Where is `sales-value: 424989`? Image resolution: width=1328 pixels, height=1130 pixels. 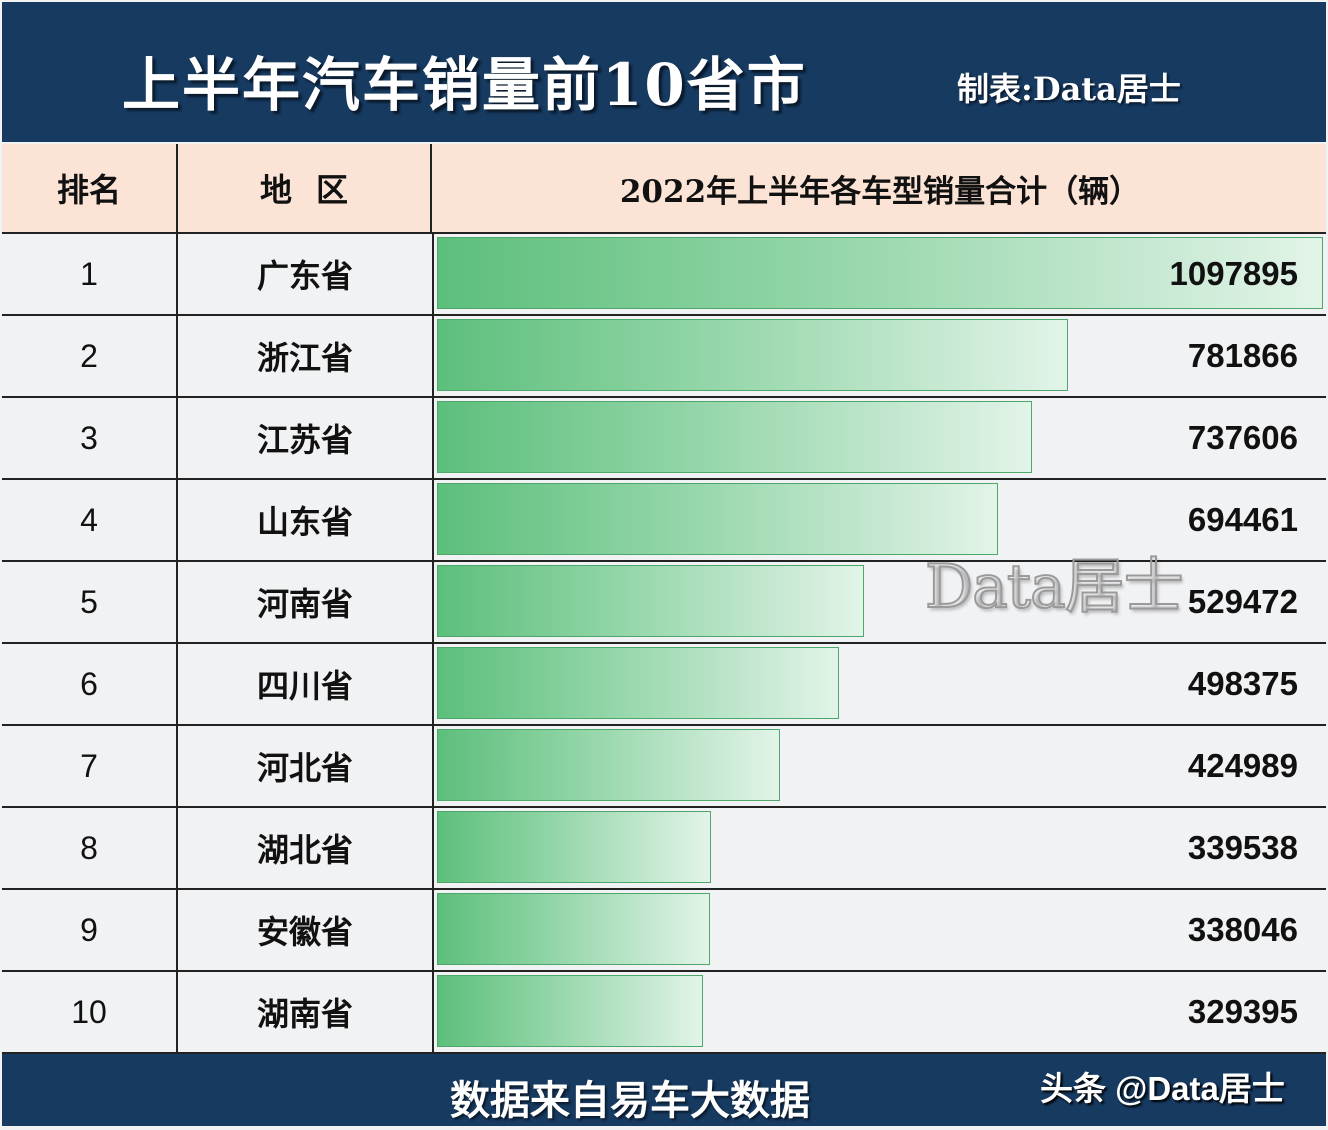 sales-value: 424989 is located at coordinates (1242, 765).